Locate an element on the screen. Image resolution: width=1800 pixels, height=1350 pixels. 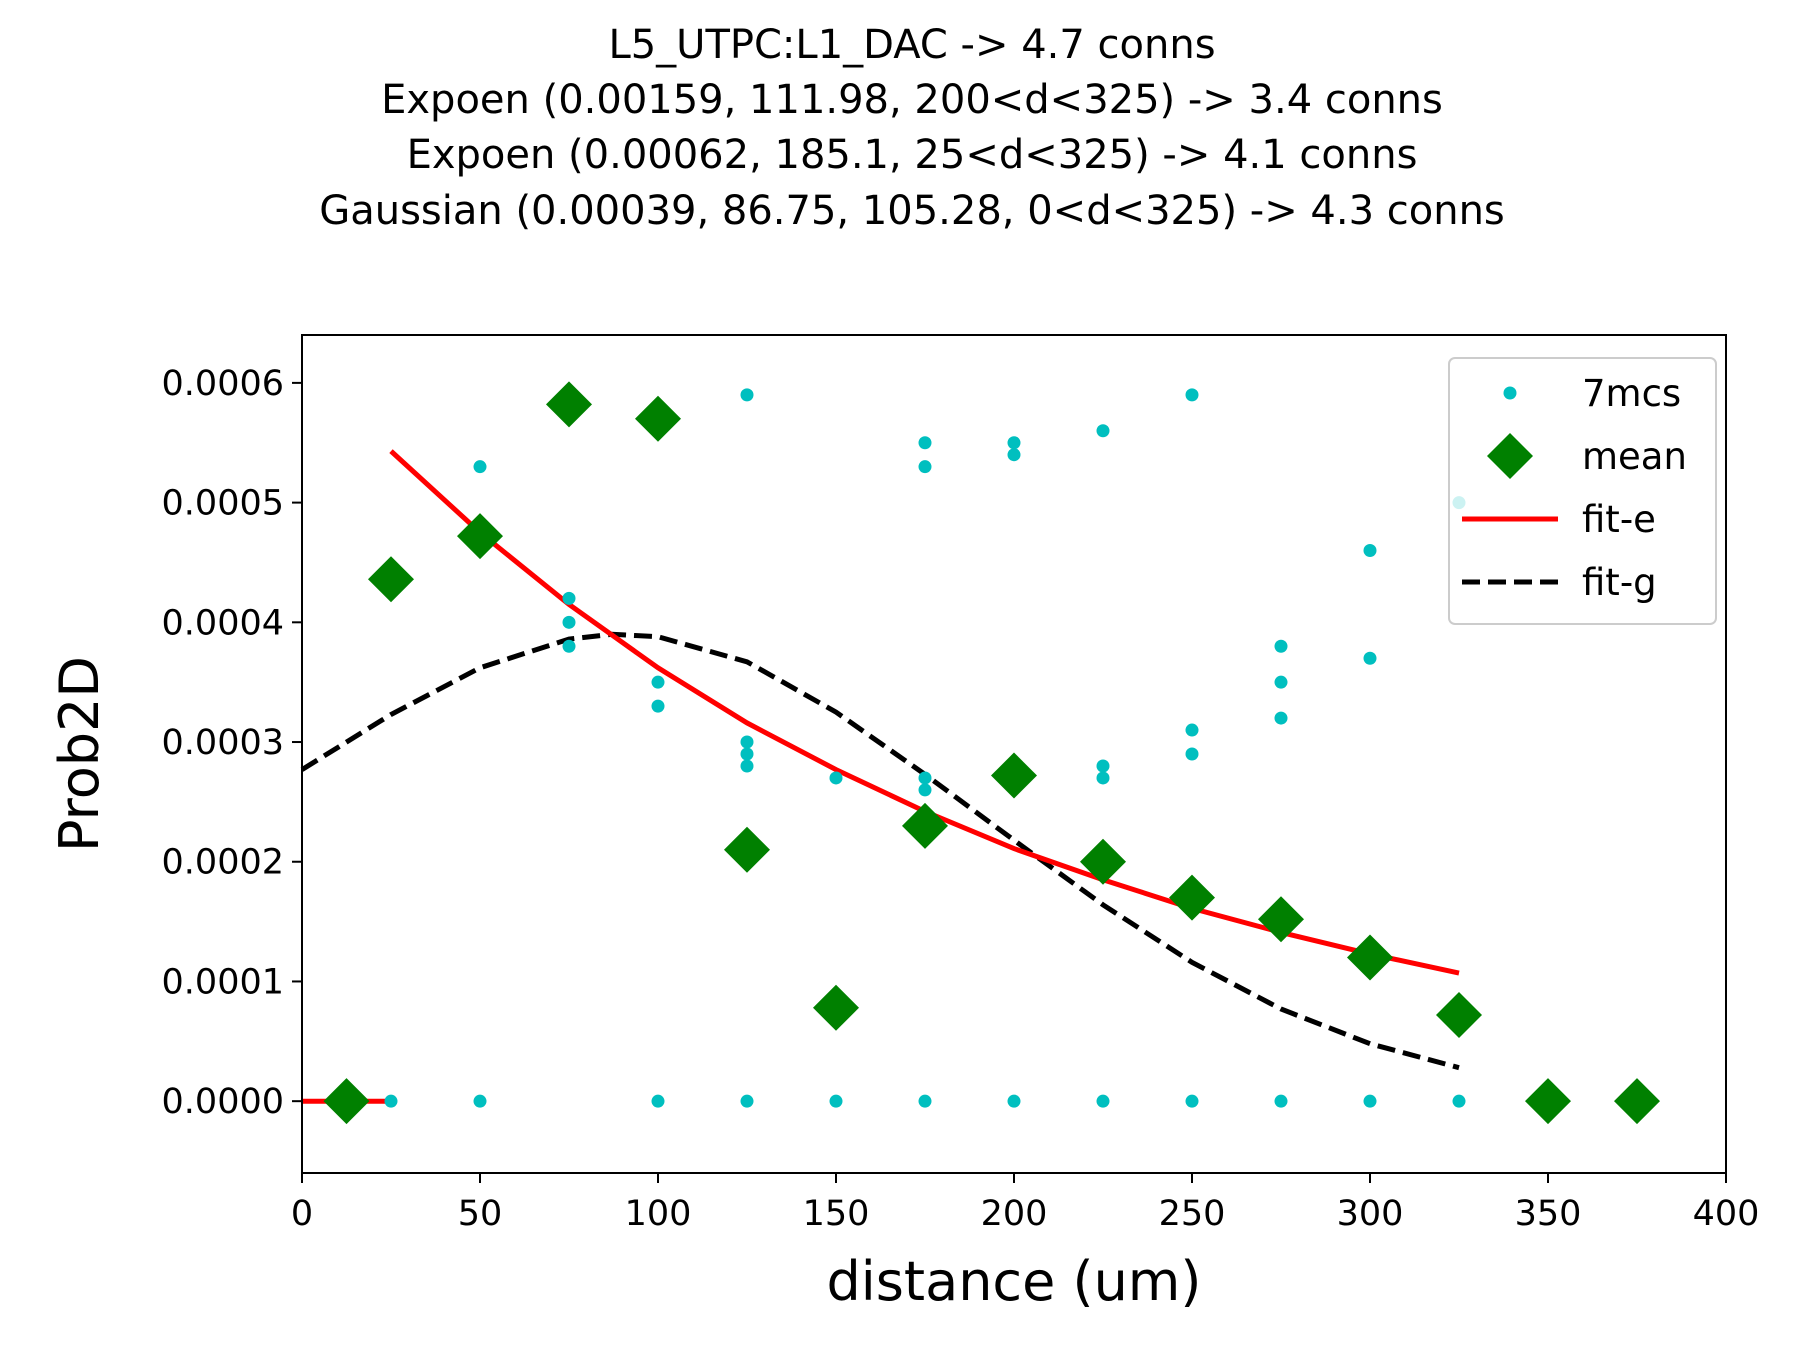
legend-box is located at coordinates (1582, 491).